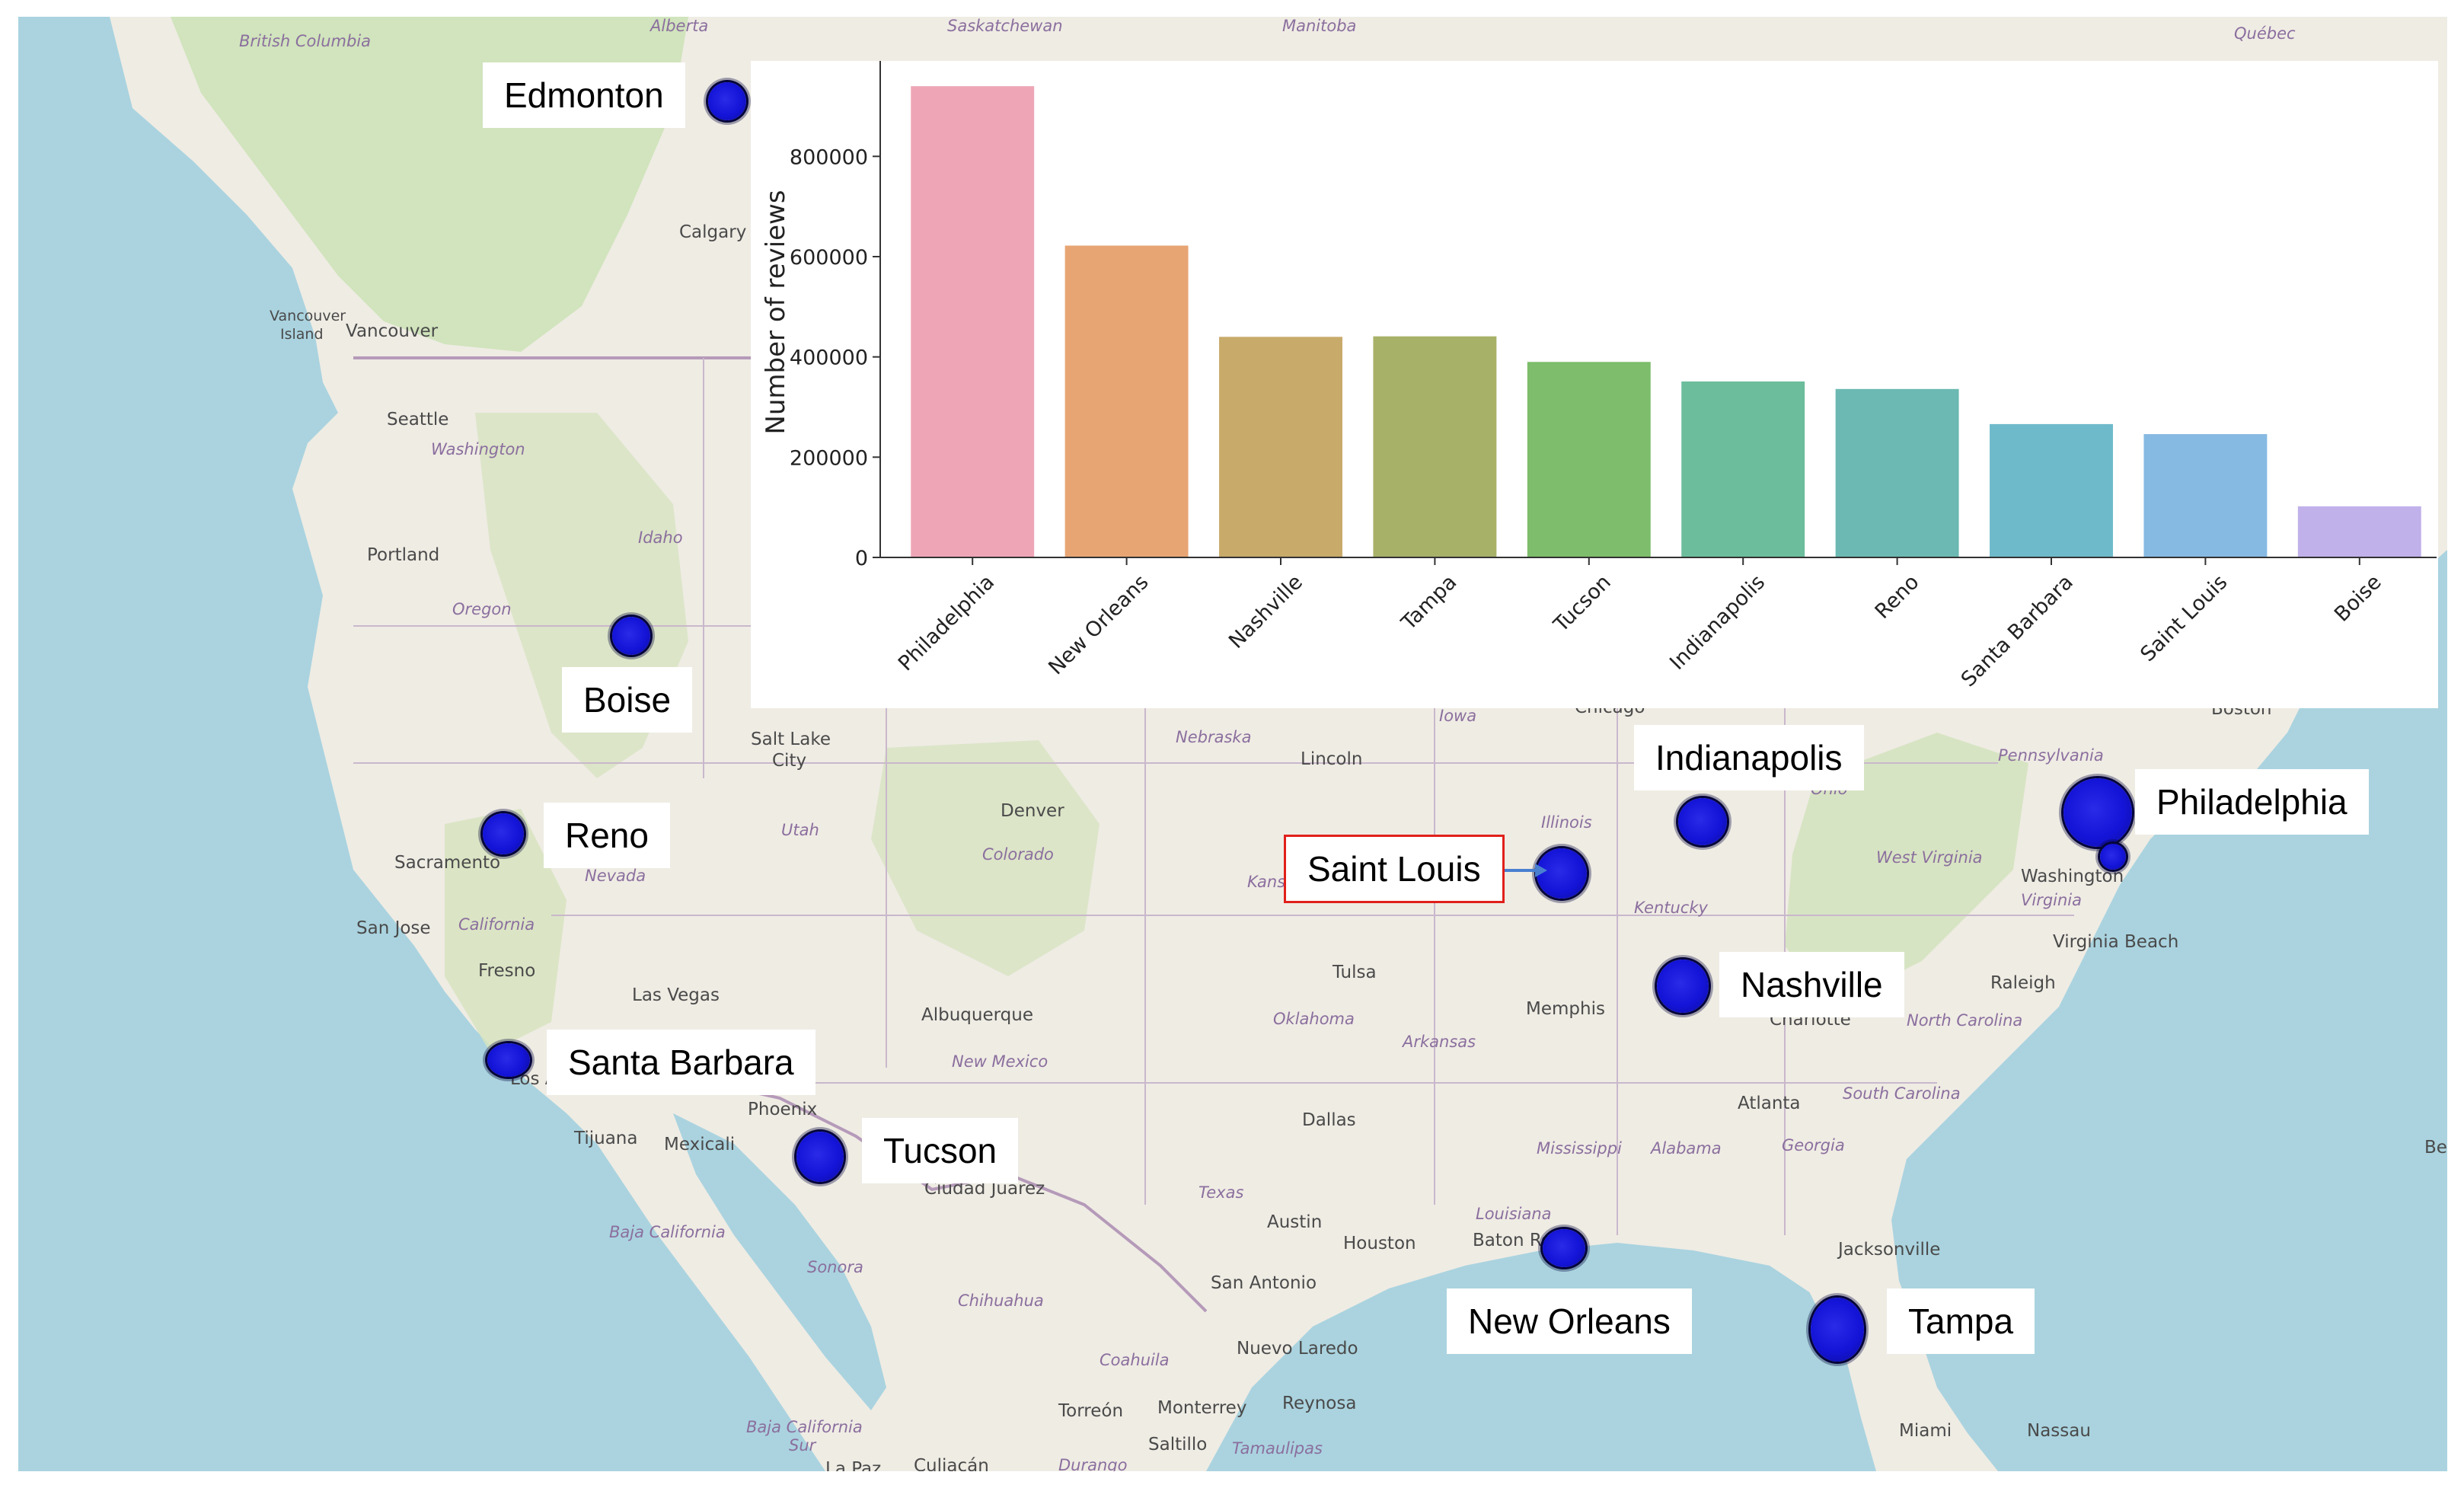  What do you see at coordinates (1000, 1061) in the screenshot?
I see `basemap-label: New Mexico` at bounding box center [1000, 1061].